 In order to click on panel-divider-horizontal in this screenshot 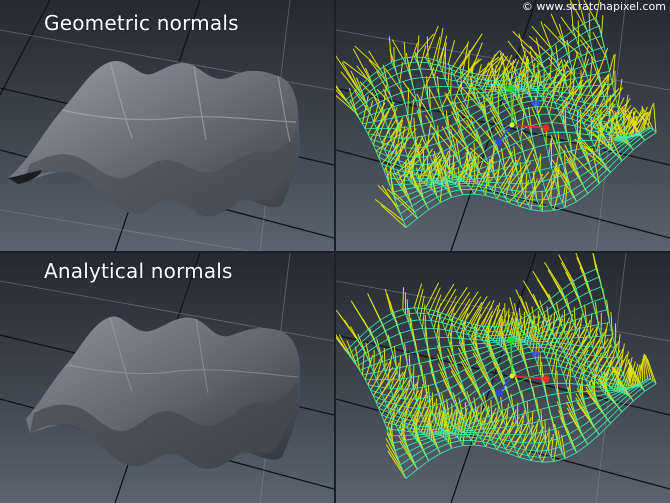, I will do `click(335, 252)`.